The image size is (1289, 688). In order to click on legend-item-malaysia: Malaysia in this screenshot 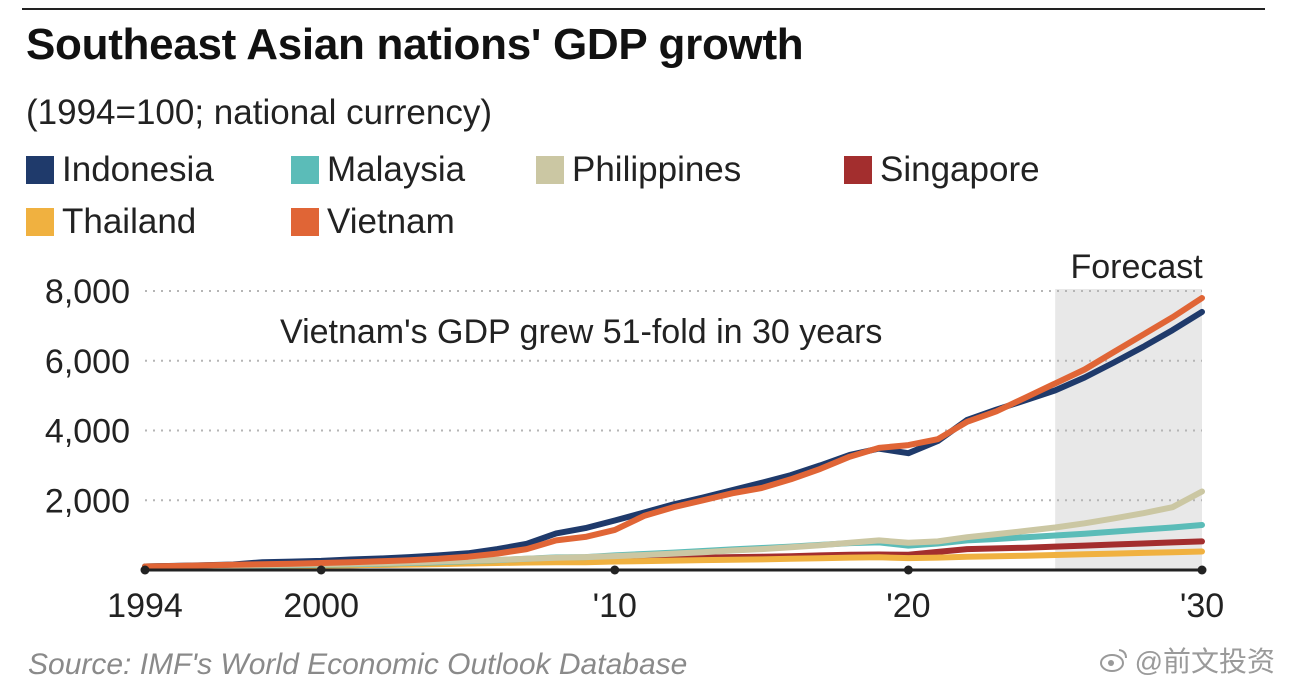, I will do `click(378, 170)`.